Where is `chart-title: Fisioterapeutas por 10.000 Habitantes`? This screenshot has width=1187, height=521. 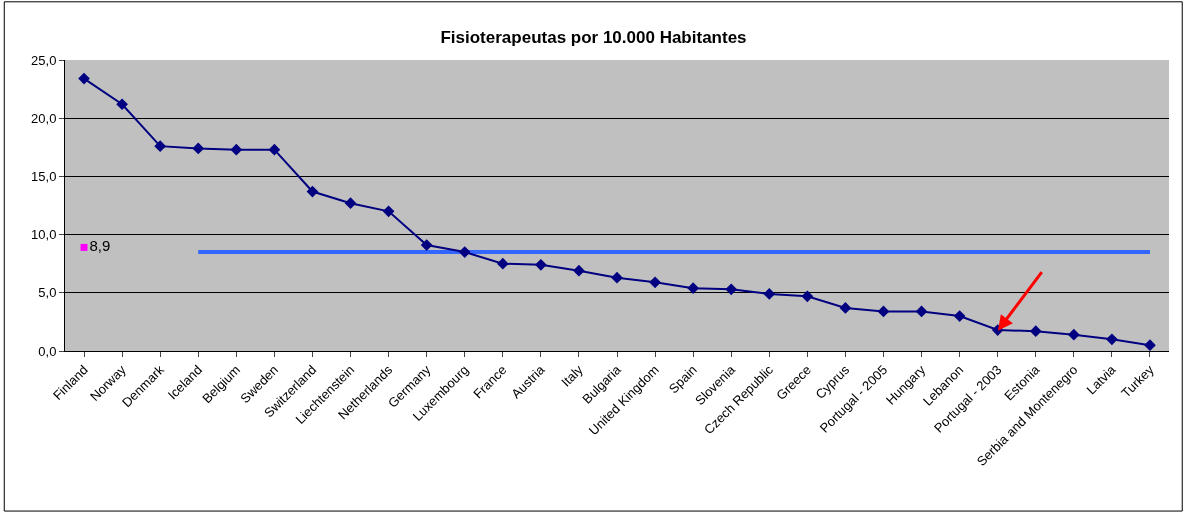 chart-title: Fisioterapeutas por 10.000 Habitantes is located at coordinates (593, 38).